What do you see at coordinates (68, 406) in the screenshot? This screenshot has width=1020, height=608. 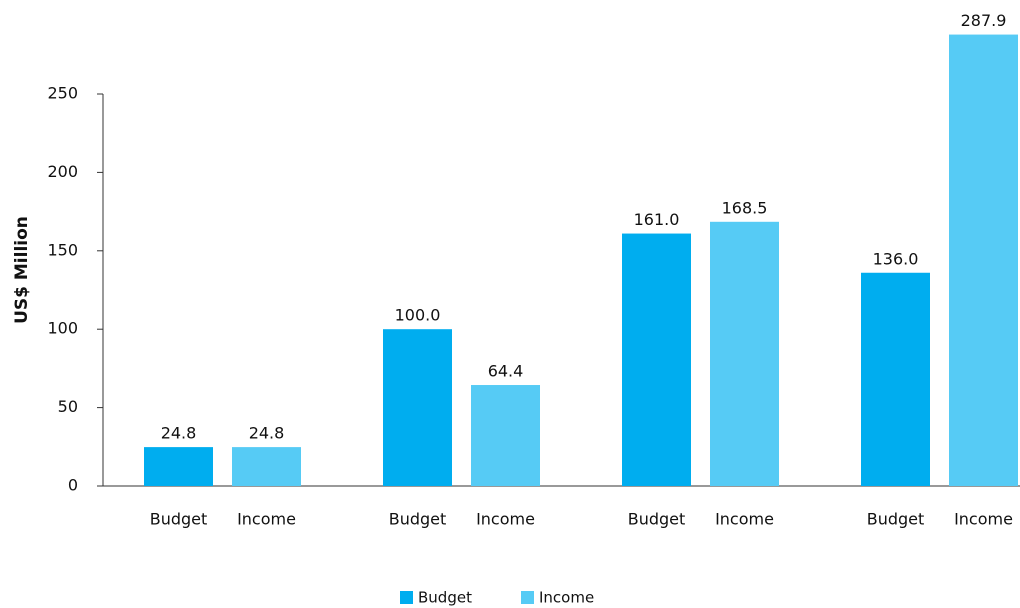 I see `y-tick-label: 50` at bounding box center [68, 406].